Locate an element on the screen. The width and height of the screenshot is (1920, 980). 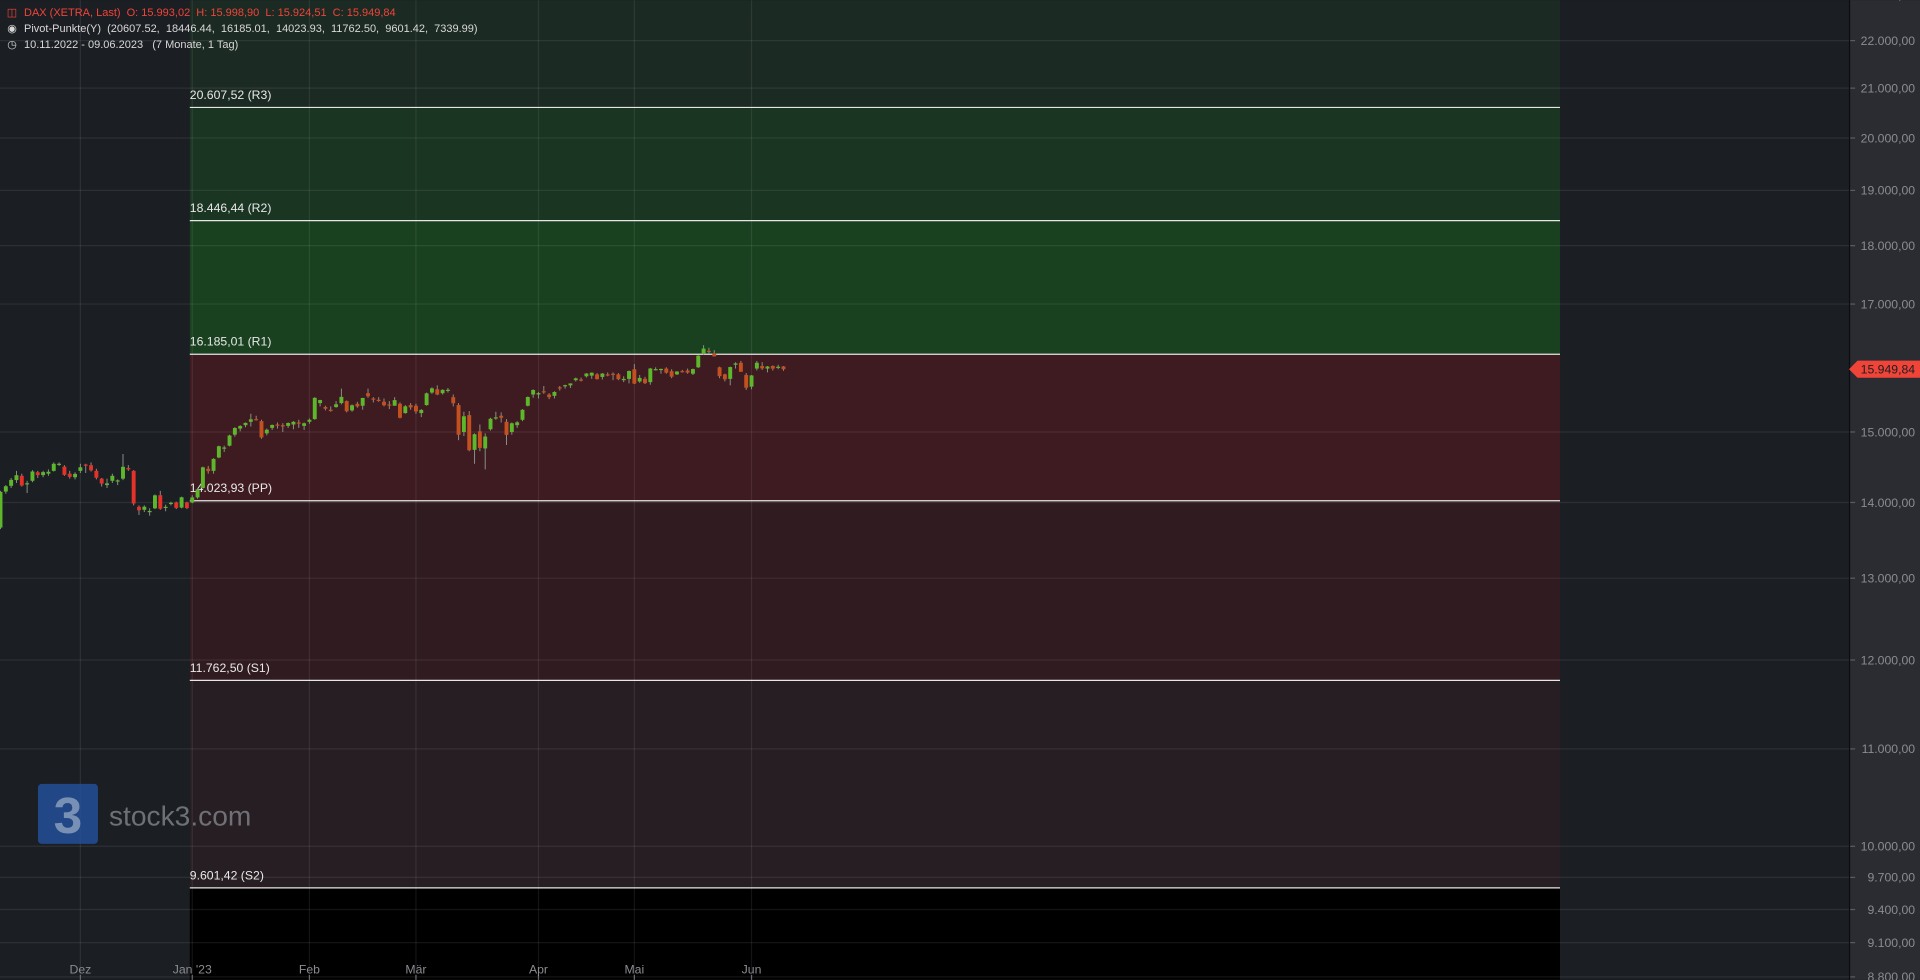
pivot-label-r1: 16.185,01 (R1) is located at coordinates (231, 342).